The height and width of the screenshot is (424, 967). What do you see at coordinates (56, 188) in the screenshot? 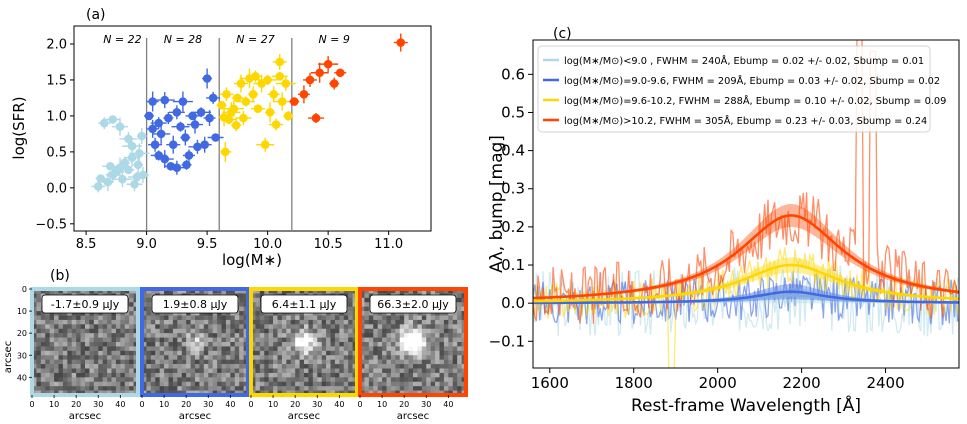
I see `y-tick-label: 0.0` at bounding box center [56, 188].